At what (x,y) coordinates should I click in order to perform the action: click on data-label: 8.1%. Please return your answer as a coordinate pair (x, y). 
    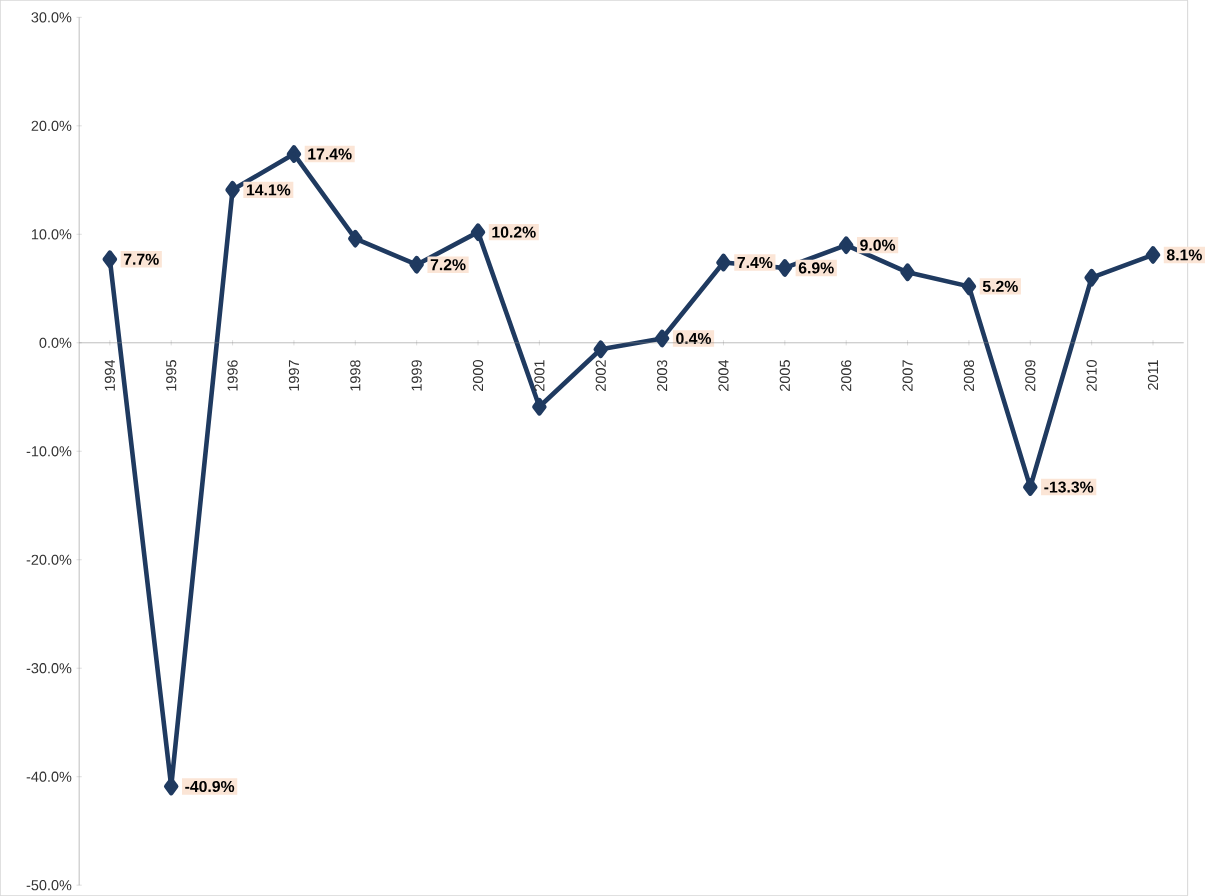
    Looking at the image, I should click on (1184, 255).